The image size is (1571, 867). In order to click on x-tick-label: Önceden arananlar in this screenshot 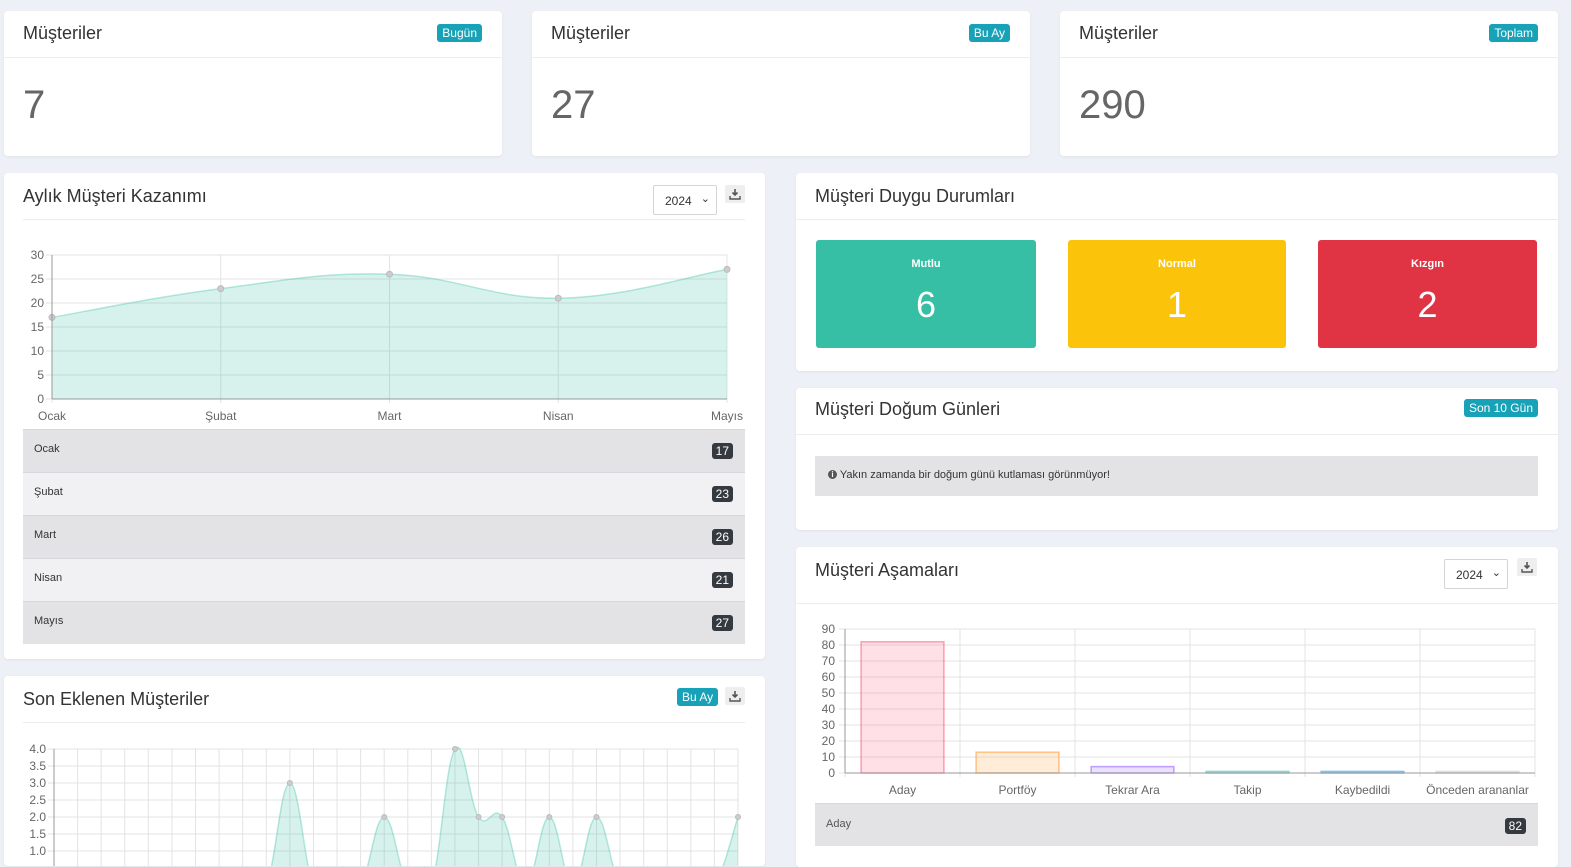, I will do `click(1477, 790)`.